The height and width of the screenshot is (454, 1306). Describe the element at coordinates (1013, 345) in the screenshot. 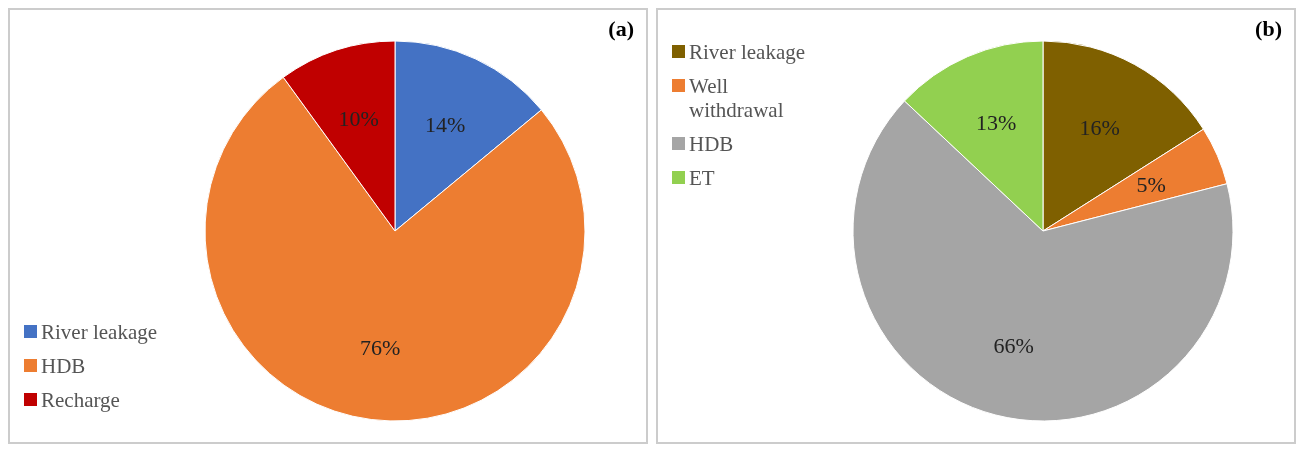

I see `data-label: 66%` at that location.